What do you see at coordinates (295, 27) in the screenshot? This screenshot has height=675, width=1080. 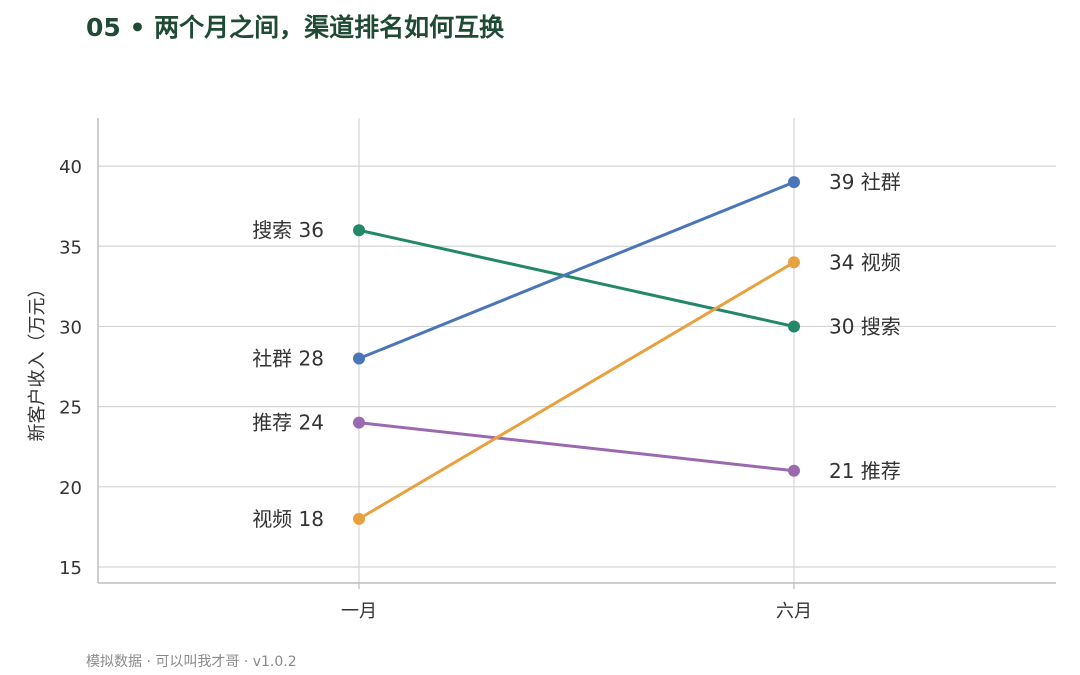 I see `chart-title: 05 • 两个月之间，渠道排名如何互换` at bounding box center [295, 27].